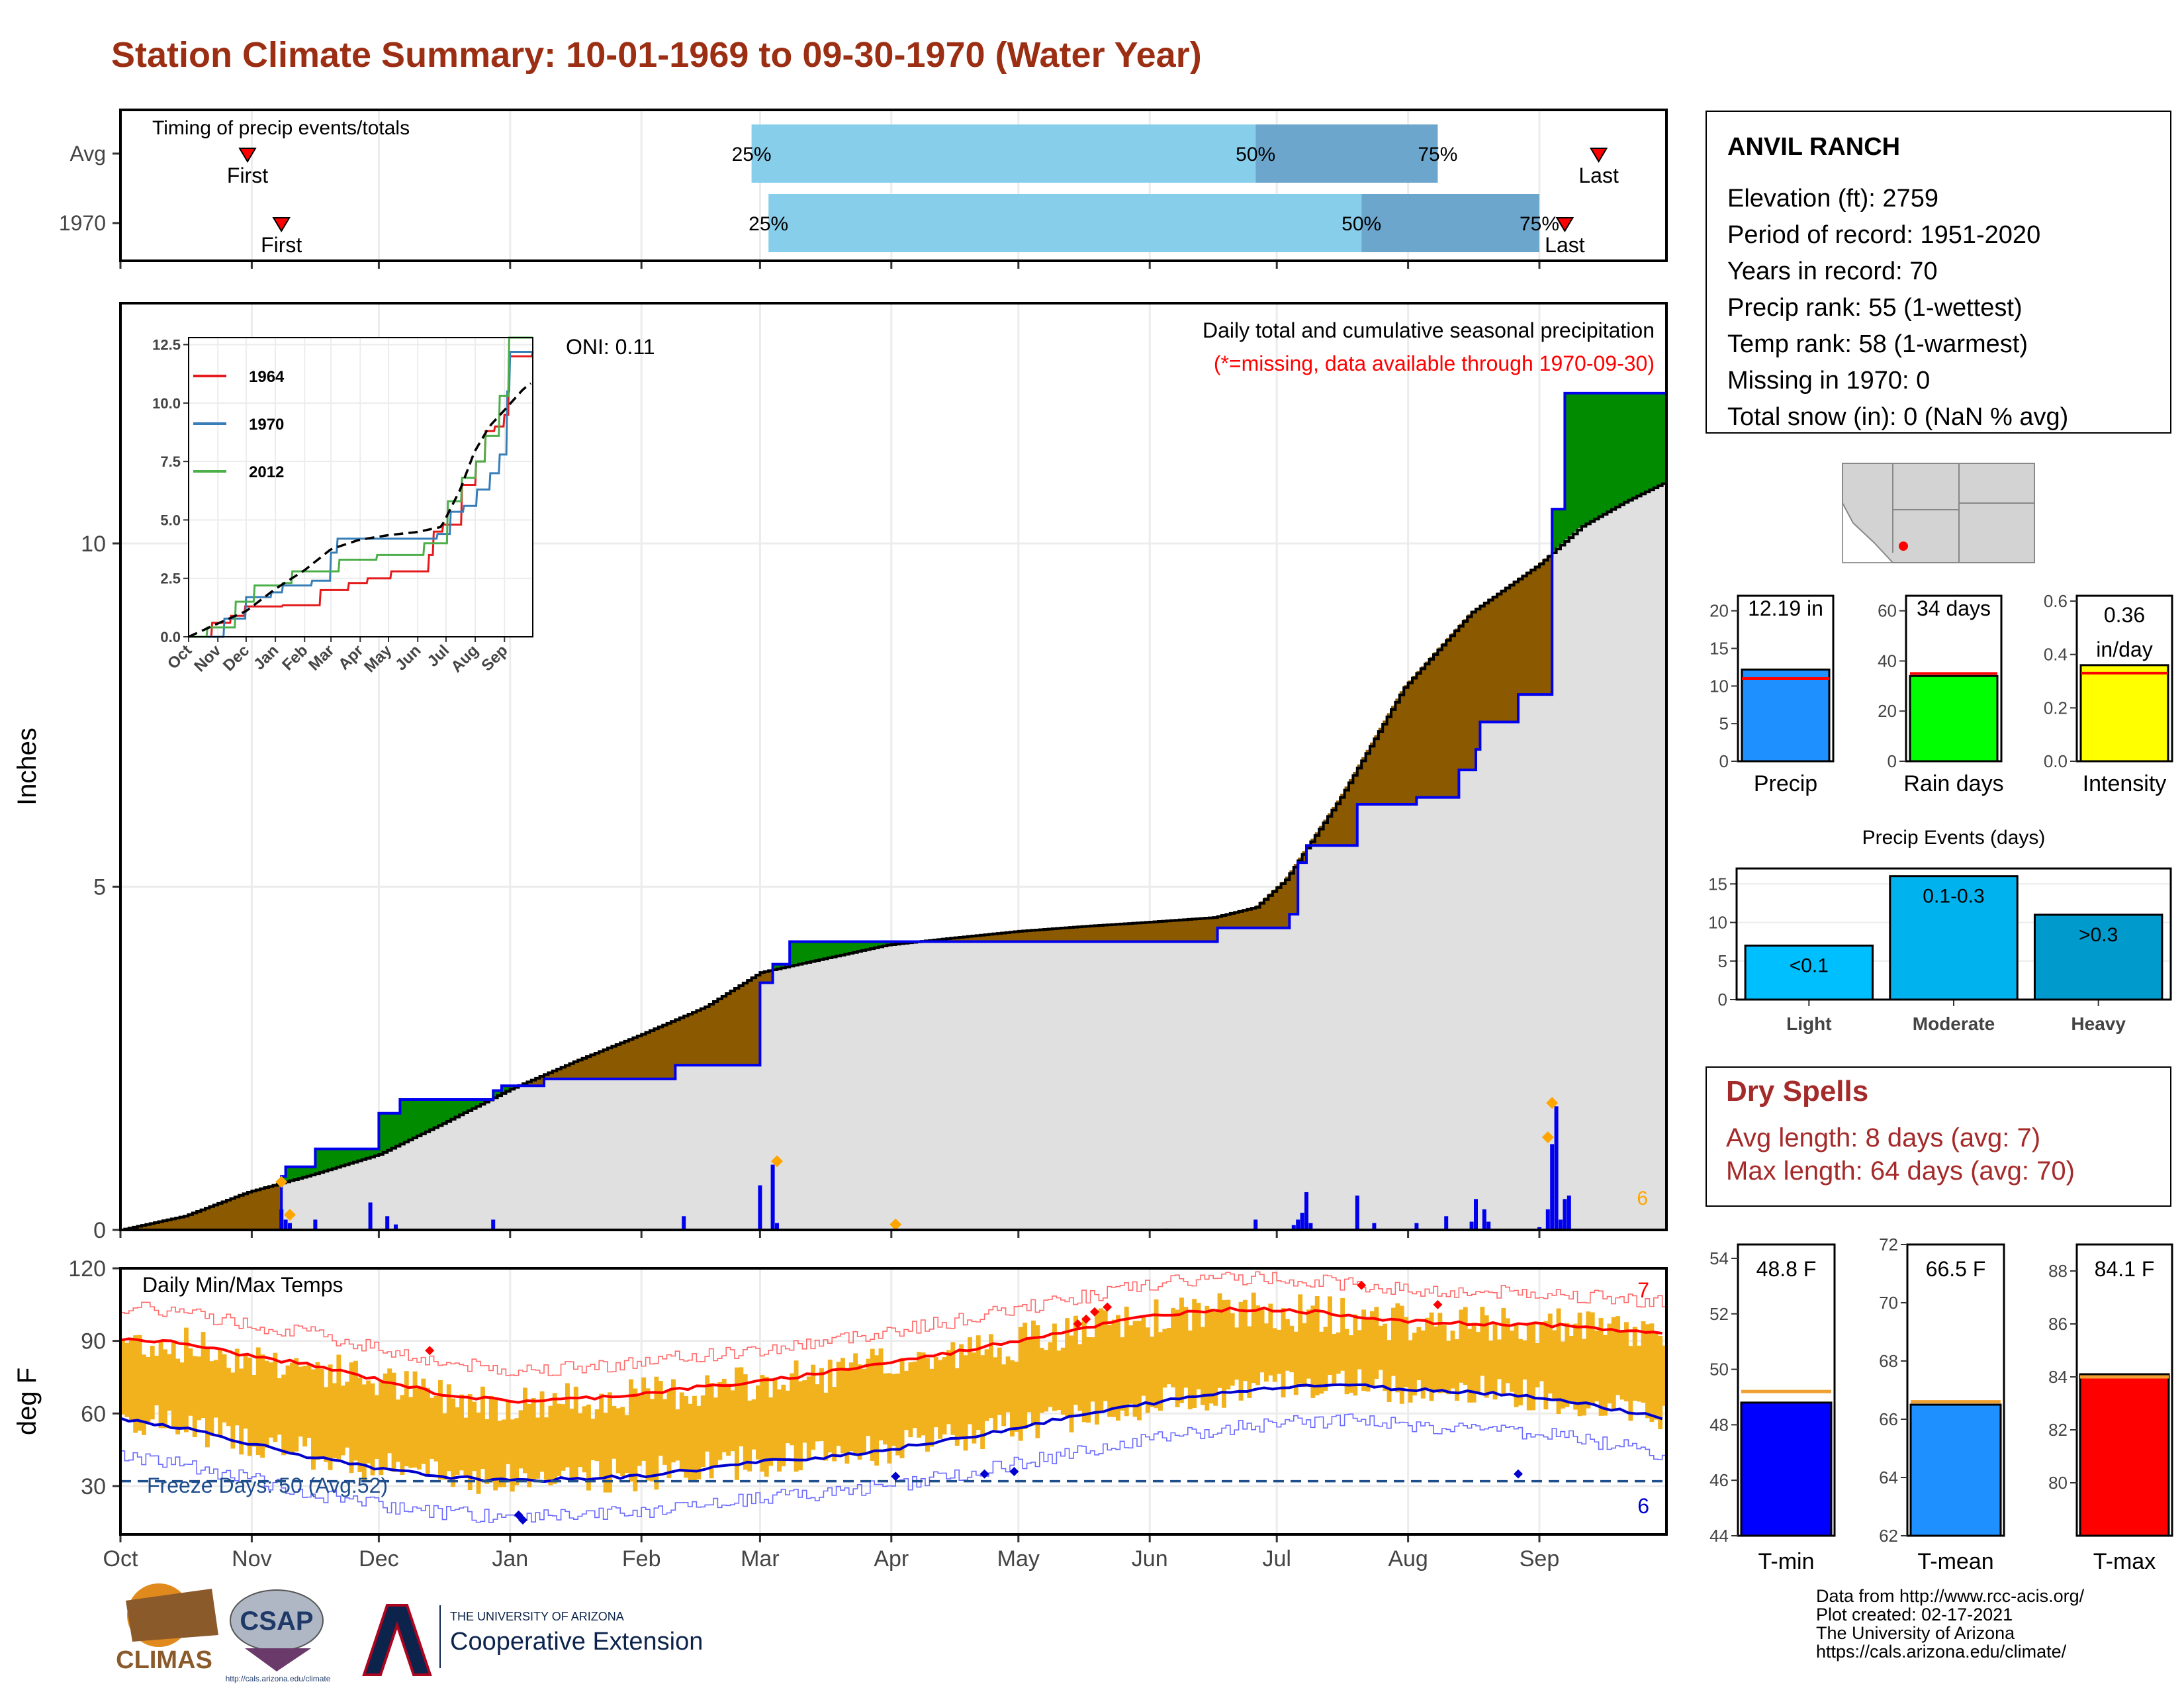 The image size is (2184, 1688). What do you see at coordinates (100, 887) in the screenshot?
I see `precip-ytick-label: 5` at bounding box center [100, 887].